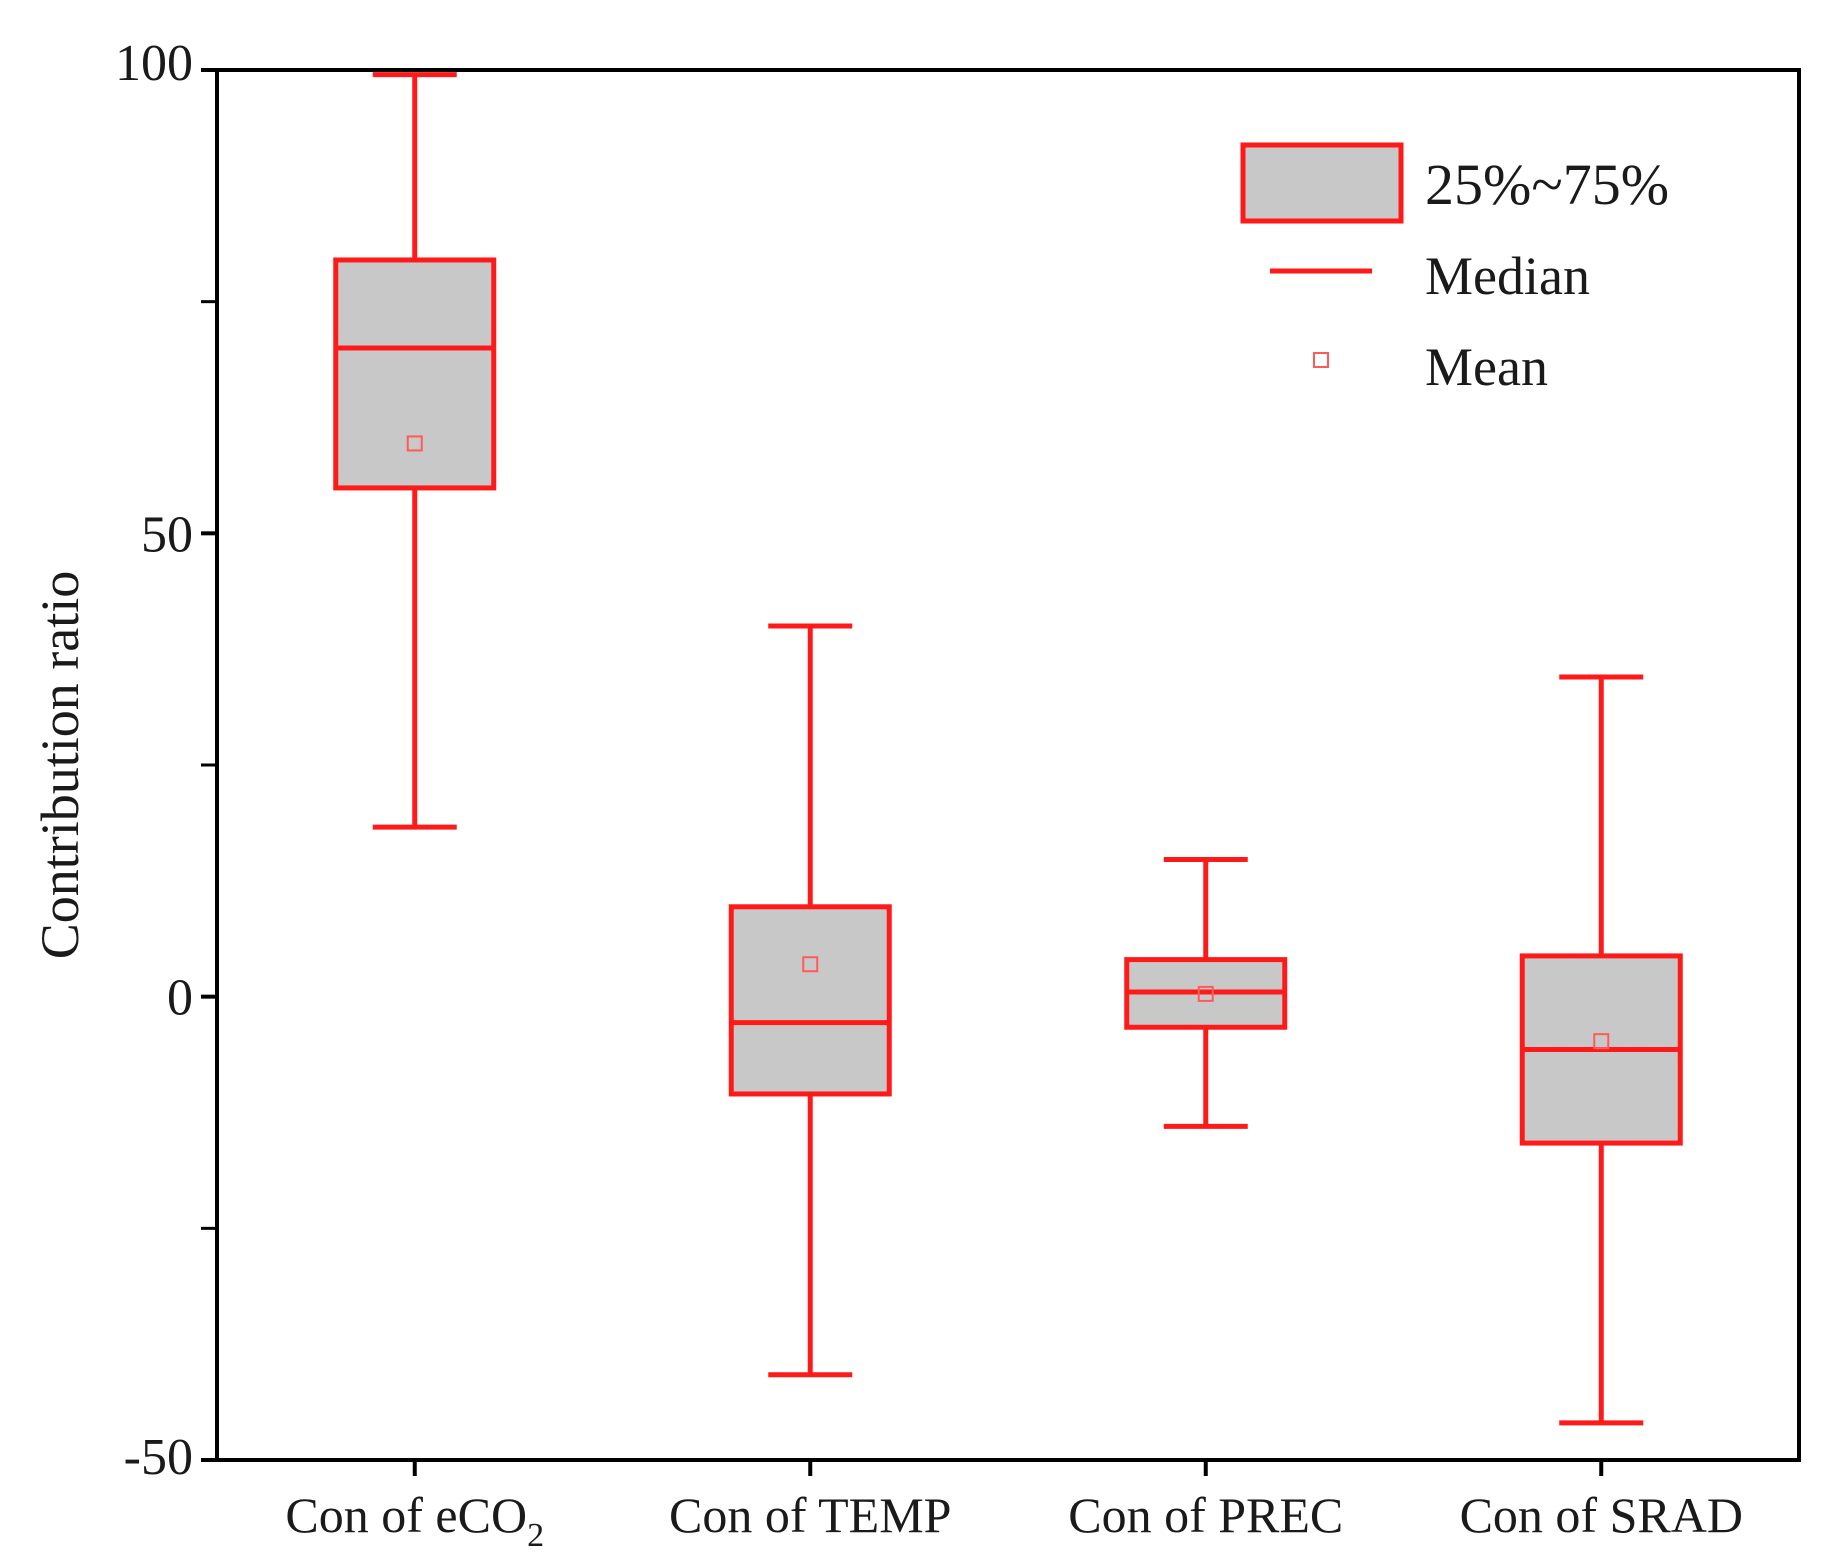 The height and width of the screenshot is (1564, 1830). What do you see at coordinates (1547, 184) in the screenshot?
I see `legend-box-label: 25%~75%` at bounding box center [1547, 184].